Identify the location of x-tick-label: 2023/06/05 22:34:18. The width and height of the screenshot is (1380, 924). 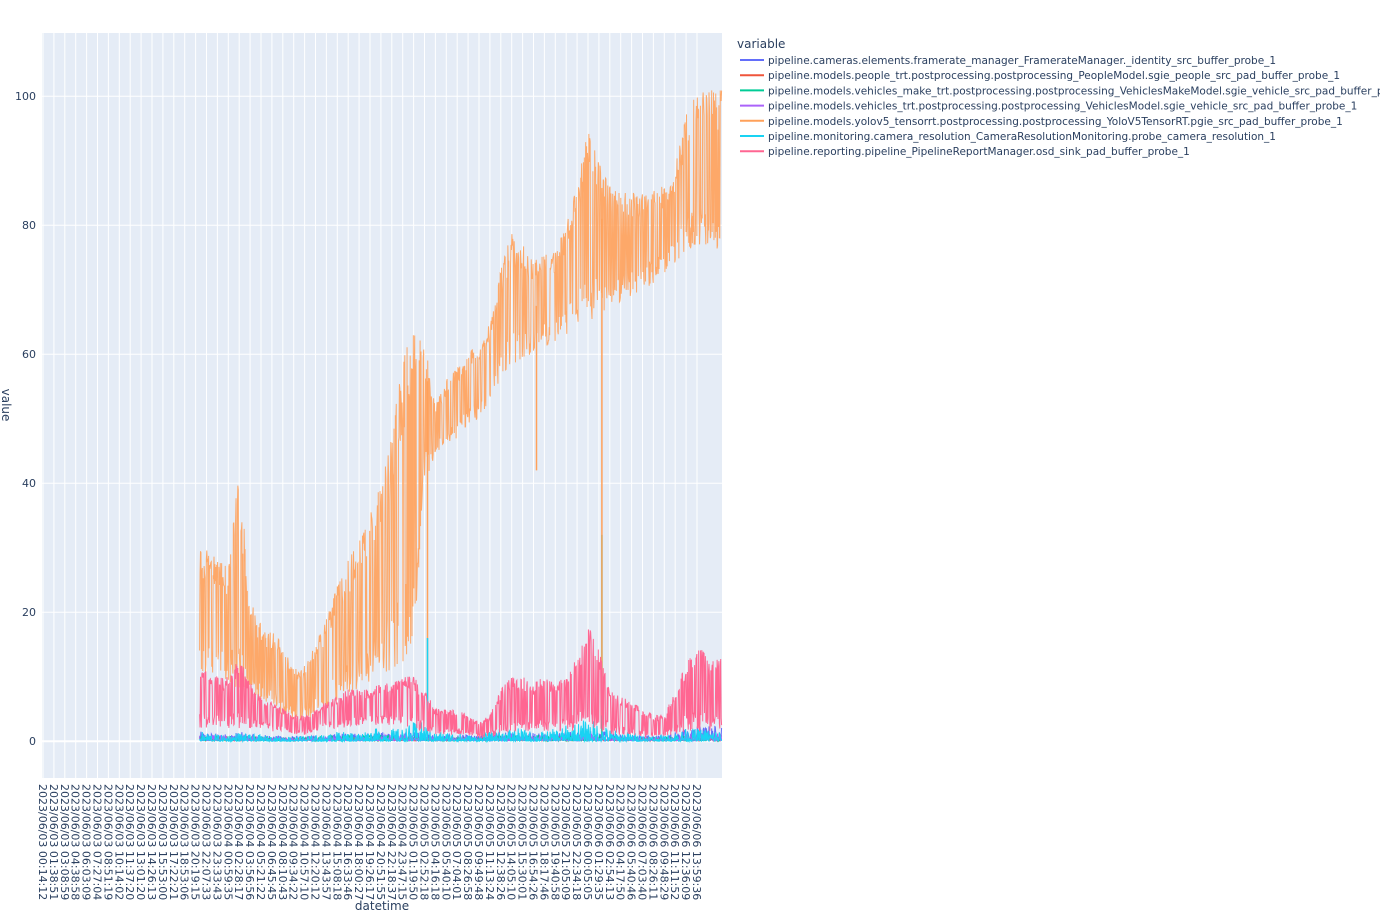
(576, 842).